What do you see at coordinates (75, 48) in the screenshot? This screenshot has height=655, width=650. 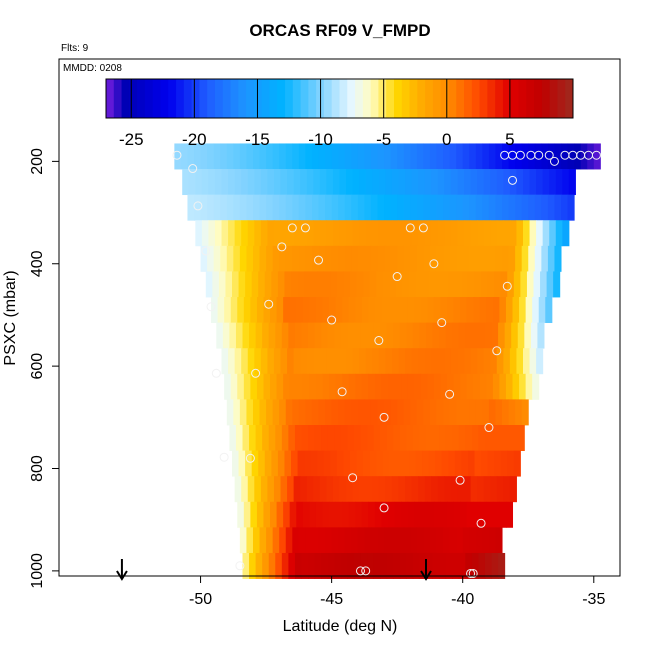 I see `flights-note: Flts: 9` at bounding box center [75, 48].